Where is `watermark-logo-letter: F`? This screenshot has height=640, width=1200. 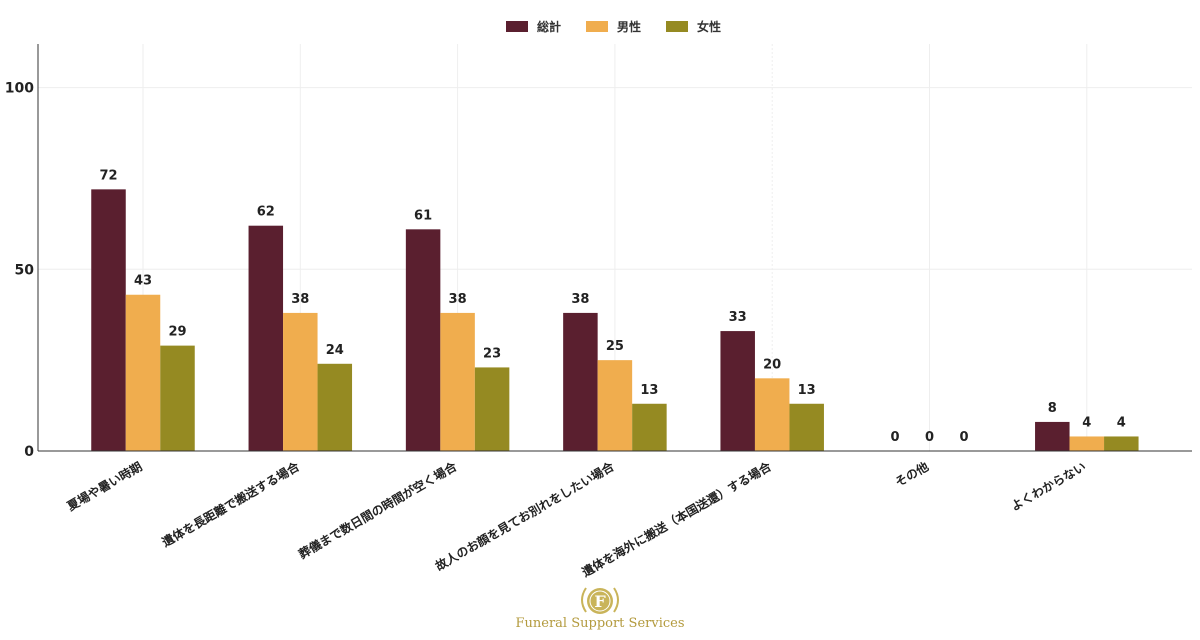
watermark-logo-letter: F is located at coordinates (600, 601).